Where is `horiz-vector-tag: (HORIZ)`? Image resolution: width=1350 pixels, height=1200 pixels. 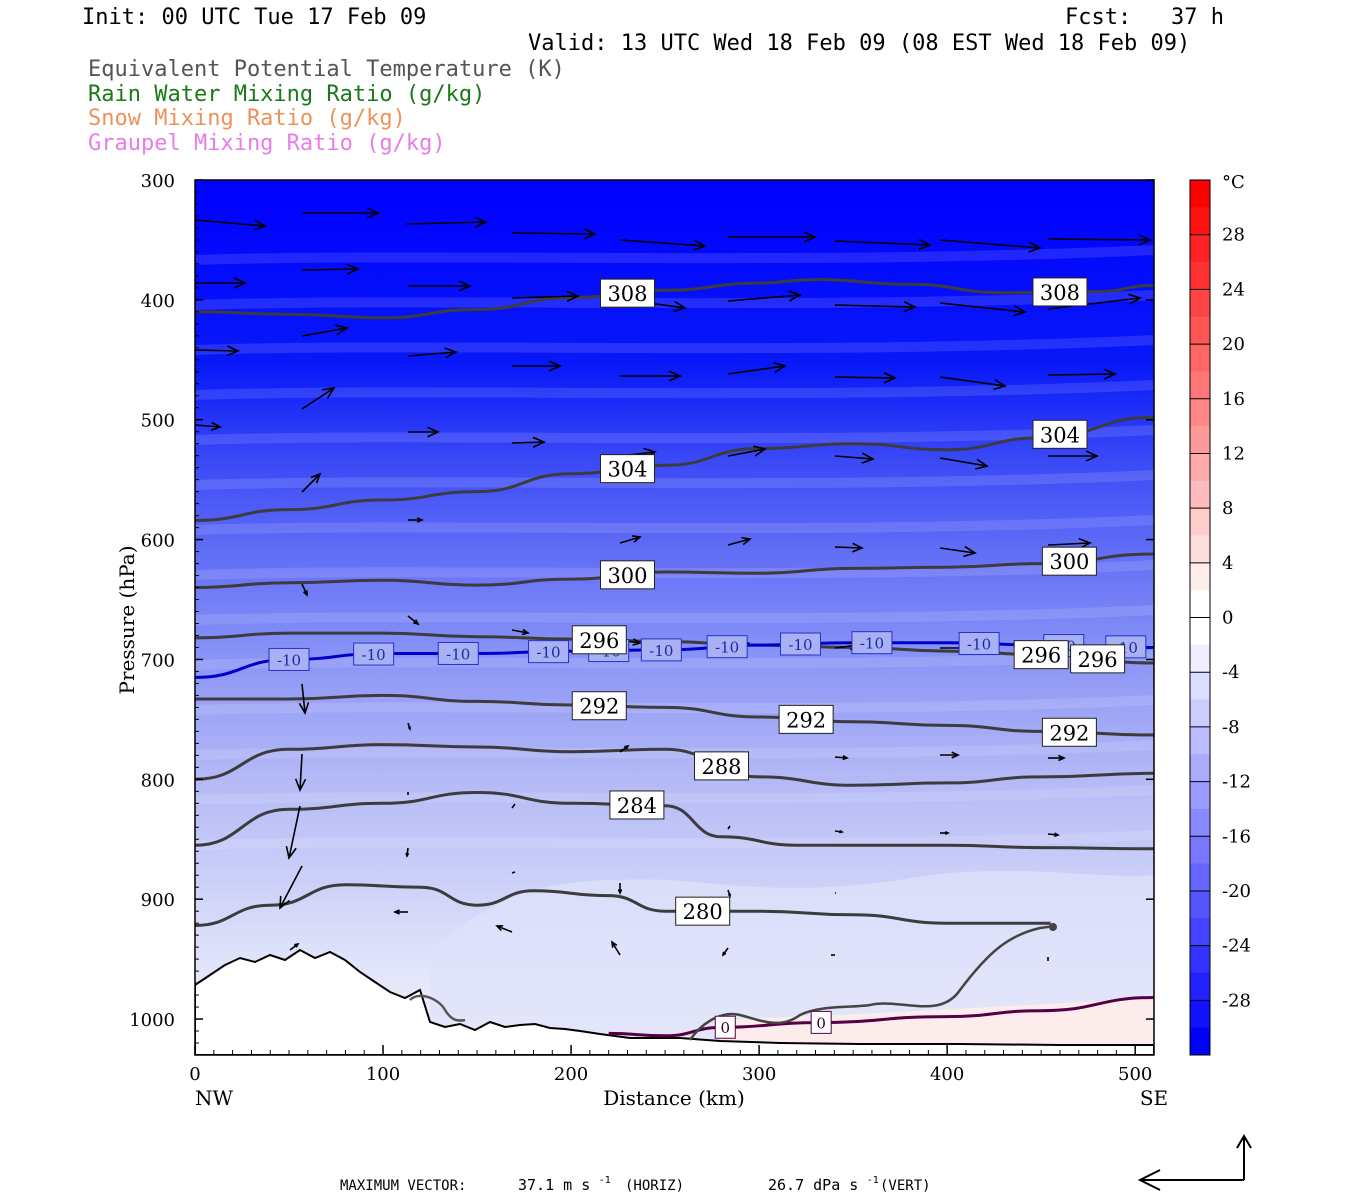
horiz-vector-tag: (HORIZ) is located at coordinates (654, 1186).